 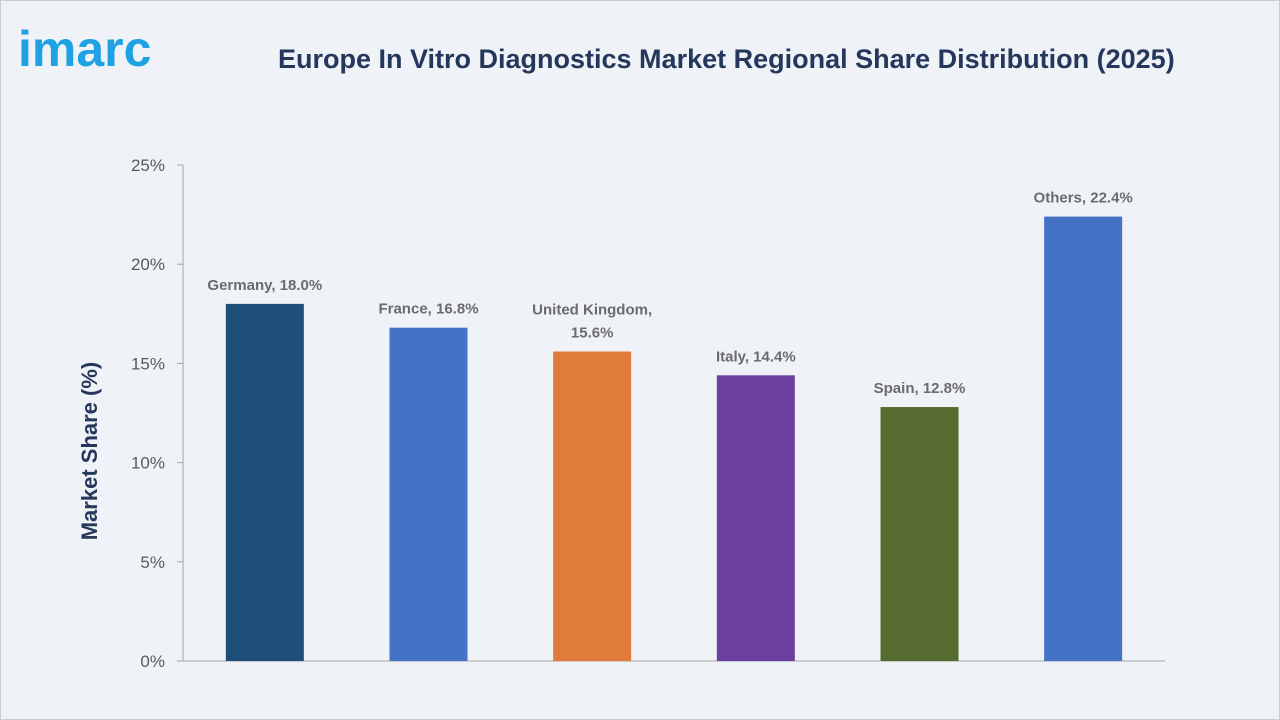 I want to click on data-label: Others, 22.4%, so click(x=1083, y=198).